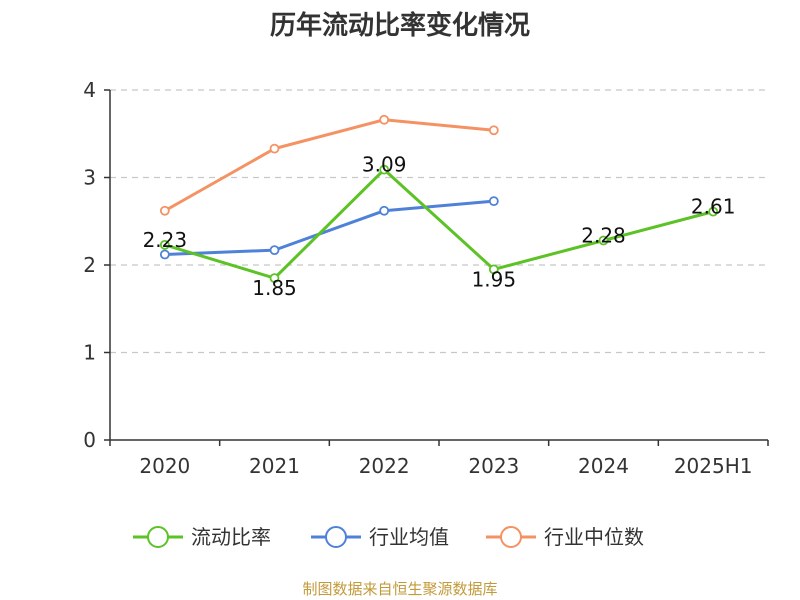 This screenshot has width=800, height=600. I want to click on data-label: 1.85, so click(274, 288).